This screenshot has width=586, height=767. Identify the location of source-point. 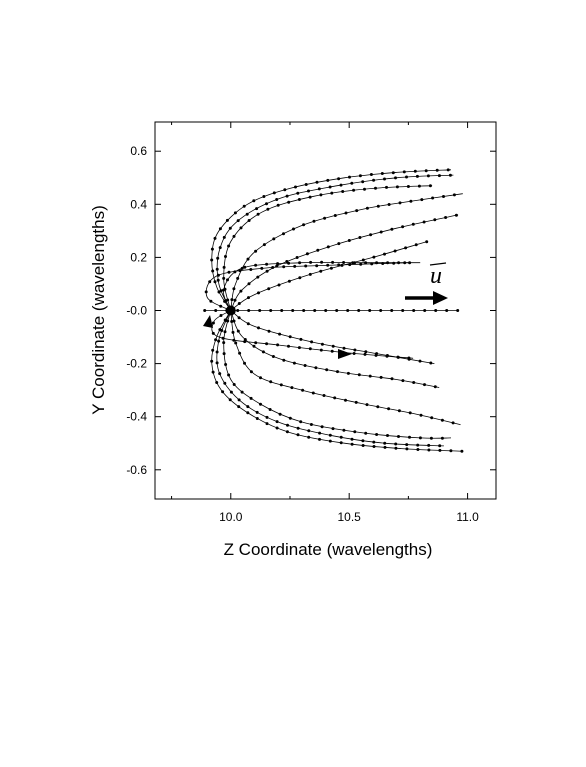
(230, 310).